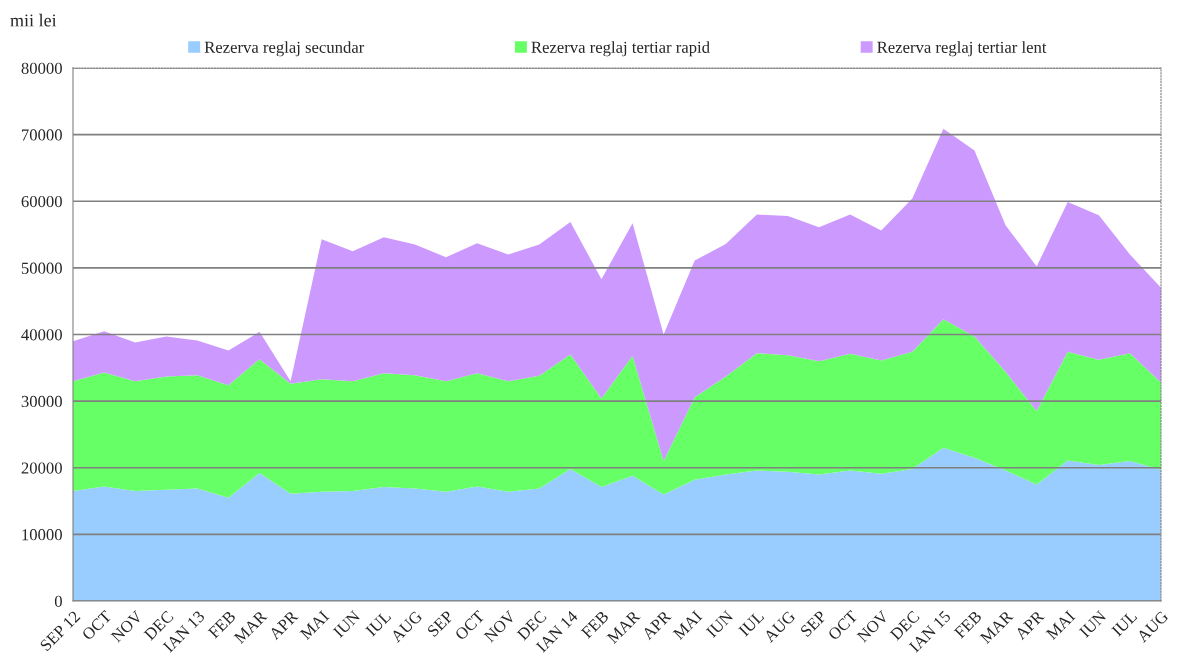  What do you see at coordinates (42, 135) in the screenshot?
I see `y-tick-label: 70000` at bounding box center [42, 135].